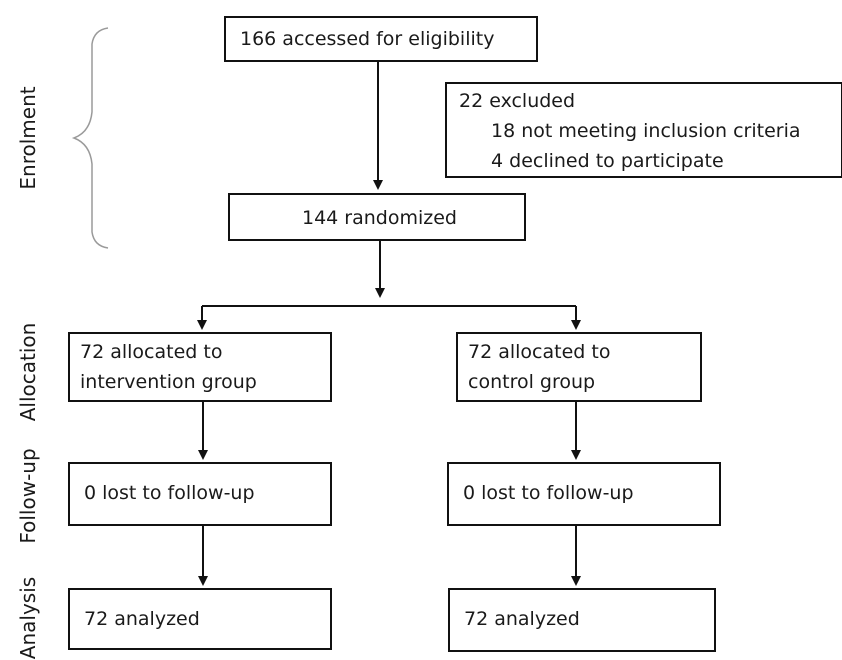 Image resolution: width=842 pixels, height=660 pixels. I want to click on intervention-followup-text: 0 lost to follow-up, so click(207, 493).